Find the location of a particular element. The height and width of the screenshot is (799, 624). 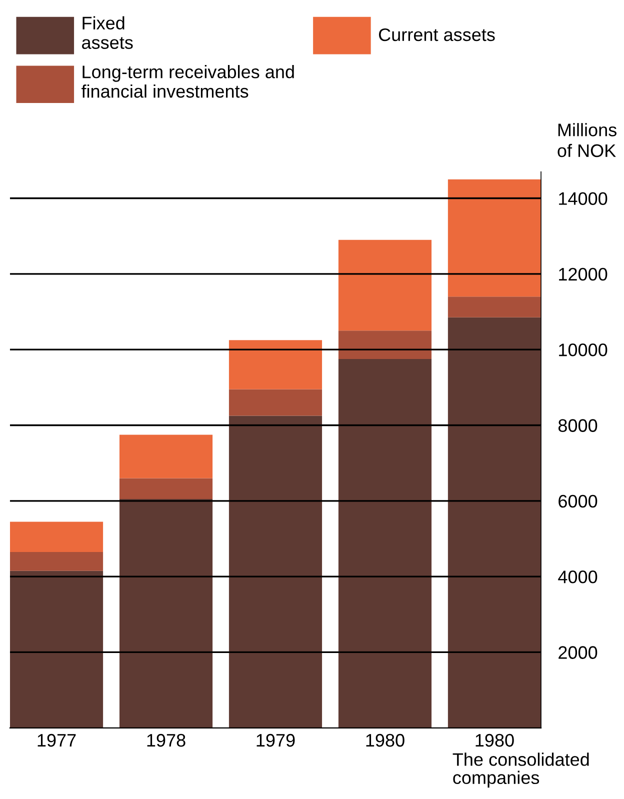

y-tick-label: 14000 is located at coordinates (583, 198).